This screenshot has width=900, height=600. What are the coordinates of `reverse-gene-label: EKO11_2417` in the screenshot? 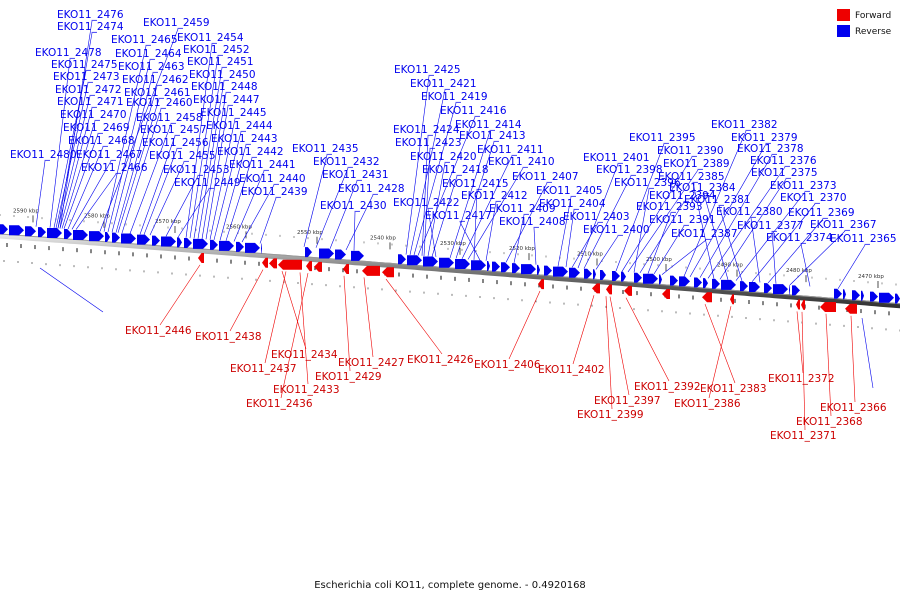 It's located at (458, 216).